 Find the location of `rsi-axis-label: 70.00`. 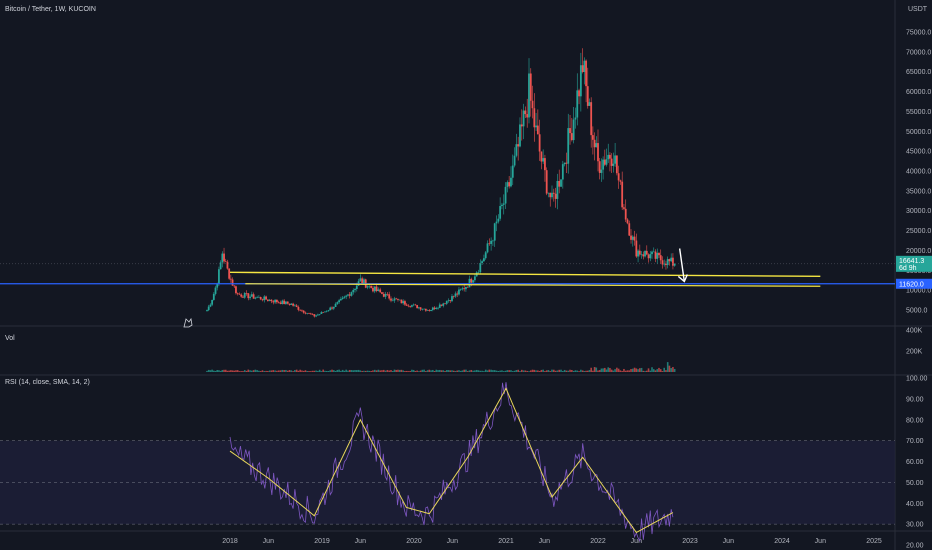

rsi-axis-label: 70.00 is located at coordinates (915, 441).